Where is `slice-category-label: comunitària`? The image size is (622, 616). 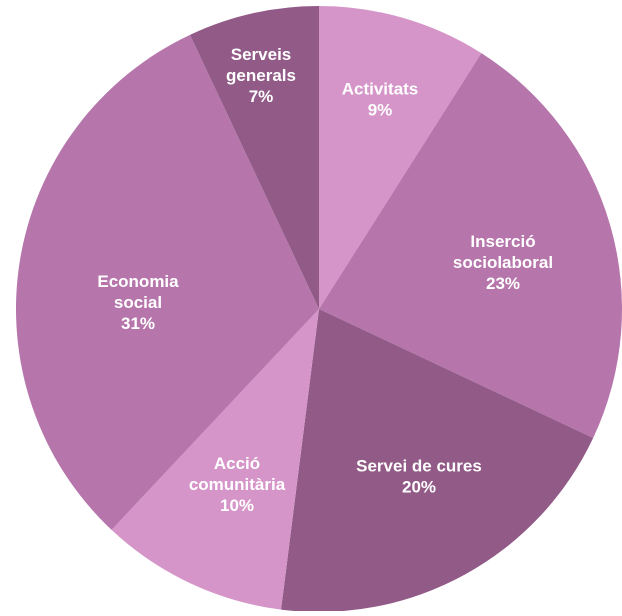
slice-category-label: comunitària is located at coordinates (237, 484).